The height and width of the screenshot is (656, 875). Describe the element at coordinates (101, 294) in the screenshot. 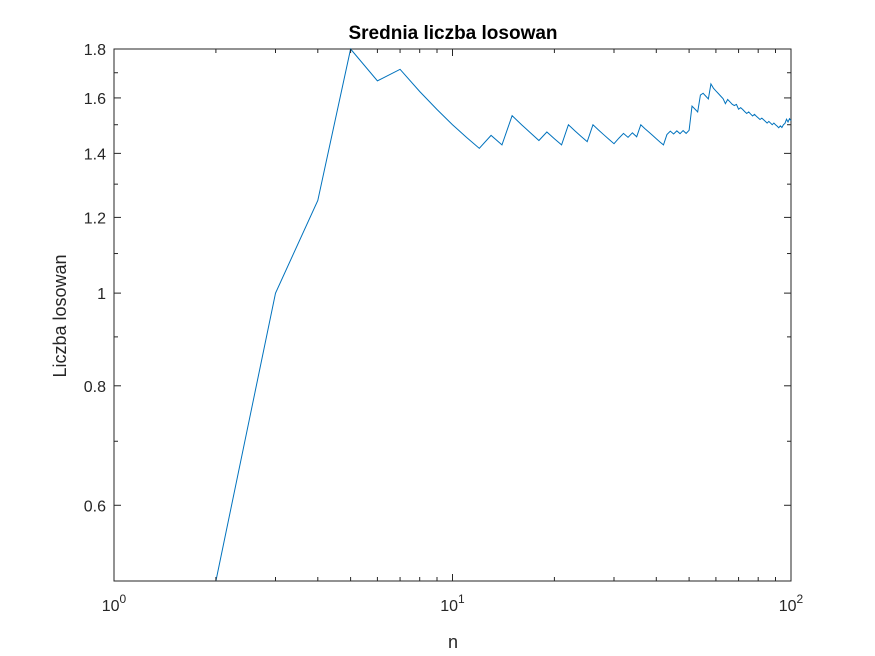

I see `y-tick-label: 1` at that location.